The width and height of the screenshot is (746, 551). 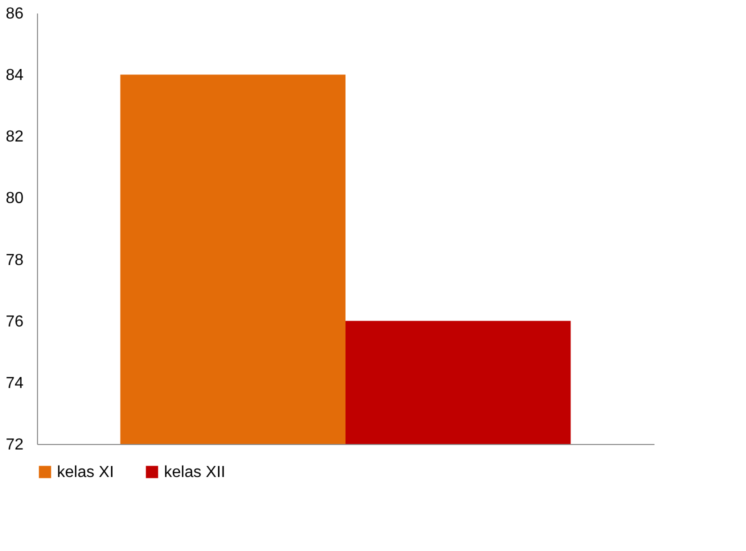 I want to click on y-tick-label: 80, so click(x=15, y=199).